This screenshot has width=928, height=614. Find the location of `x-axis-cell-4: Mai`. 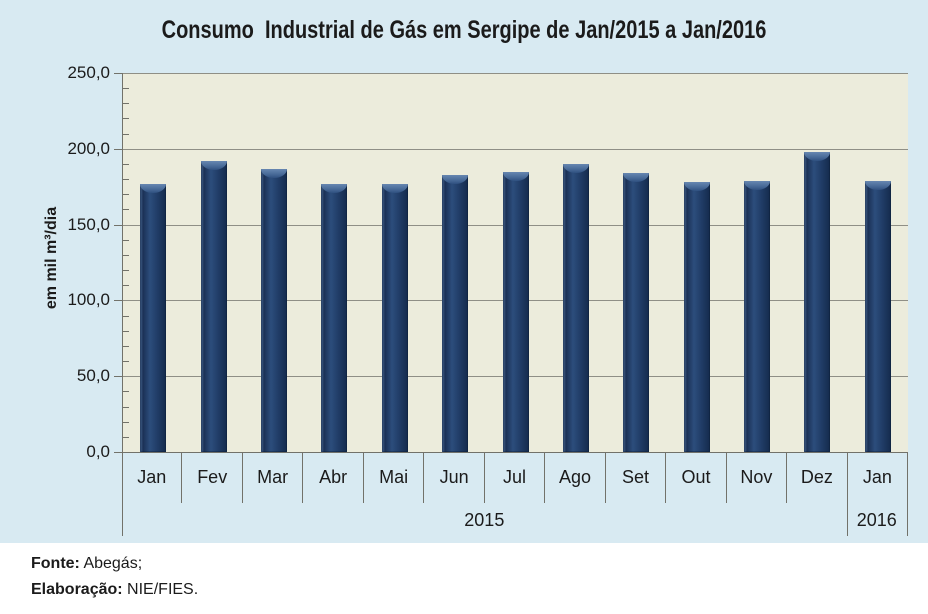

x-axis-cell-4: Mai is located at coordinates (394, 477).